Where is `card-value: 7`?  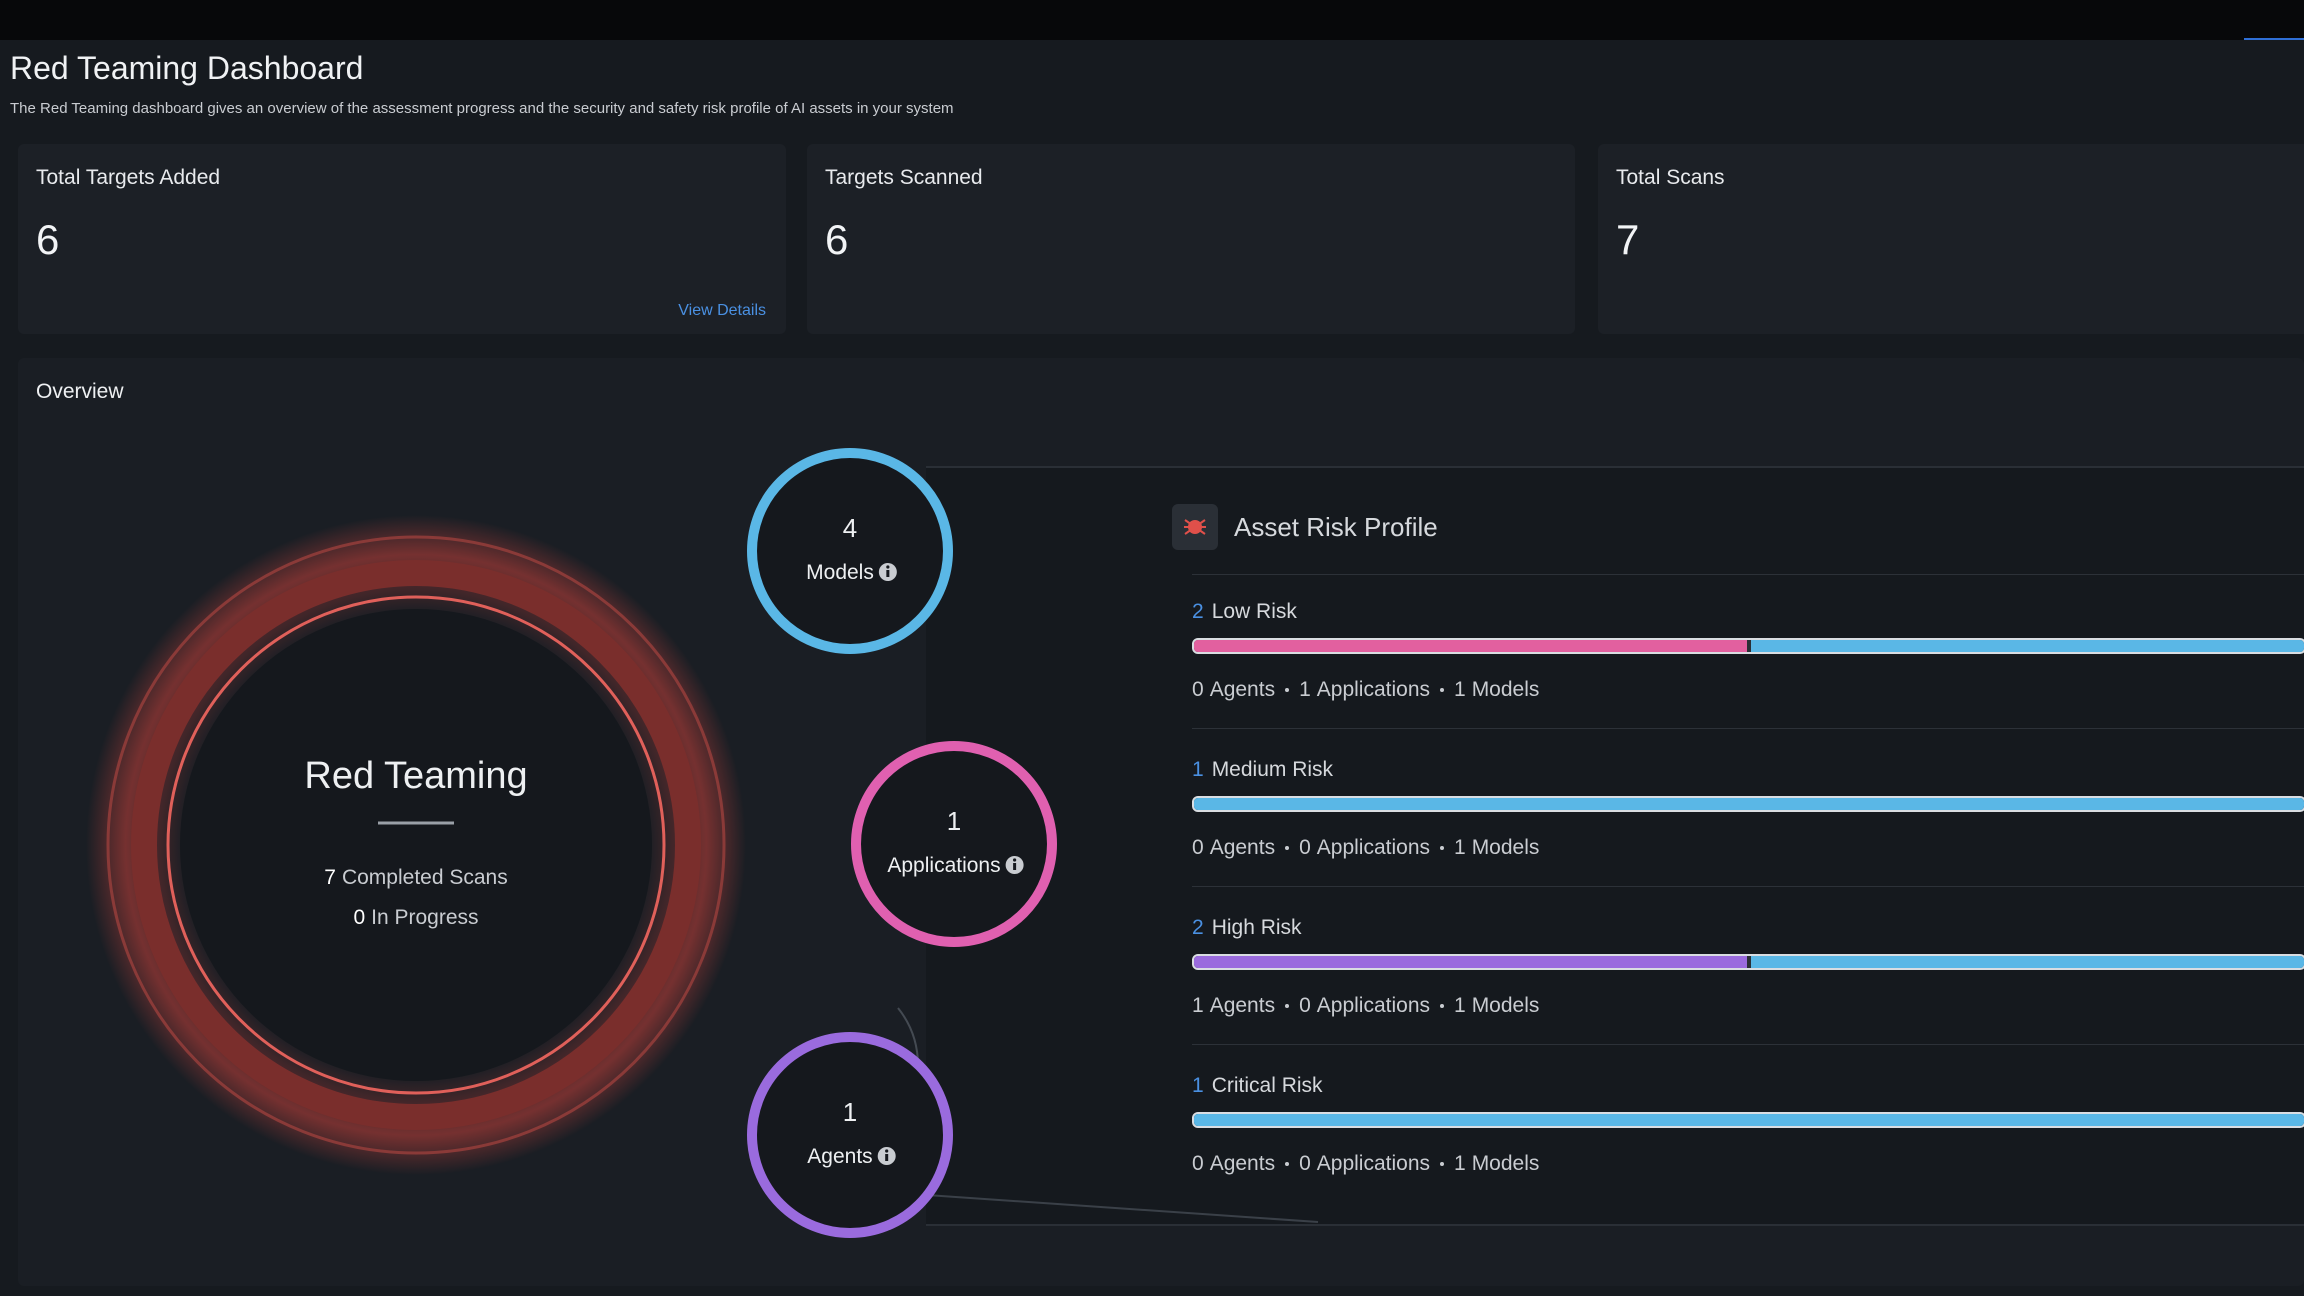
card-value: 7 is located at coordinates (1628, 239).